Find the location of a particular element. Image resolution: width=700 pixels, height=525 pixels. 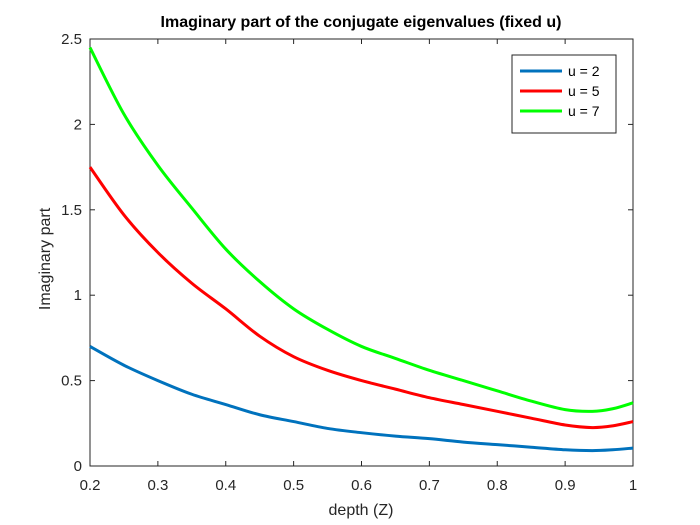

legend-label-1: u = 2 is located at coordinates (584, 71).